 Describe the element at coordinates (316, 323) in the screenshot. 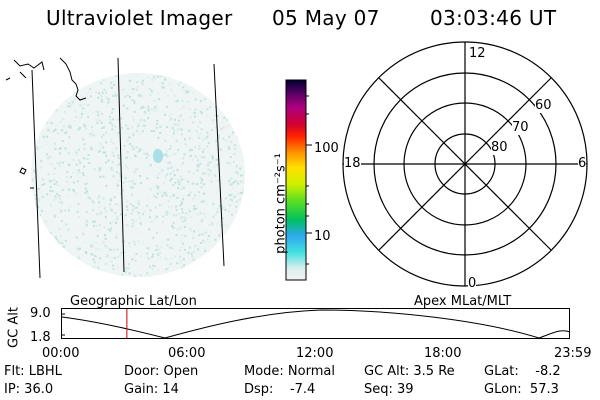

I see `orbit-altitude-plot` at that location.